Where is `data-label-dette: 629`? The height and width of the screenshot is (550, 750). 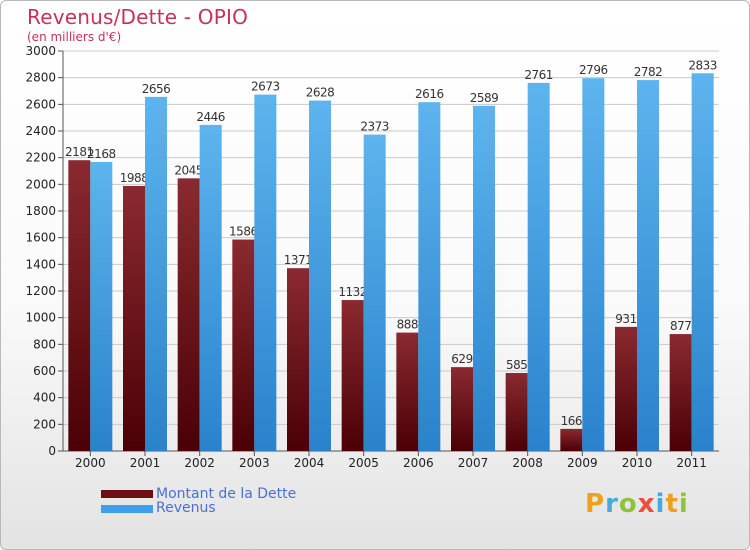 data-label-dette: 629 is located at coordinates (461, 359).